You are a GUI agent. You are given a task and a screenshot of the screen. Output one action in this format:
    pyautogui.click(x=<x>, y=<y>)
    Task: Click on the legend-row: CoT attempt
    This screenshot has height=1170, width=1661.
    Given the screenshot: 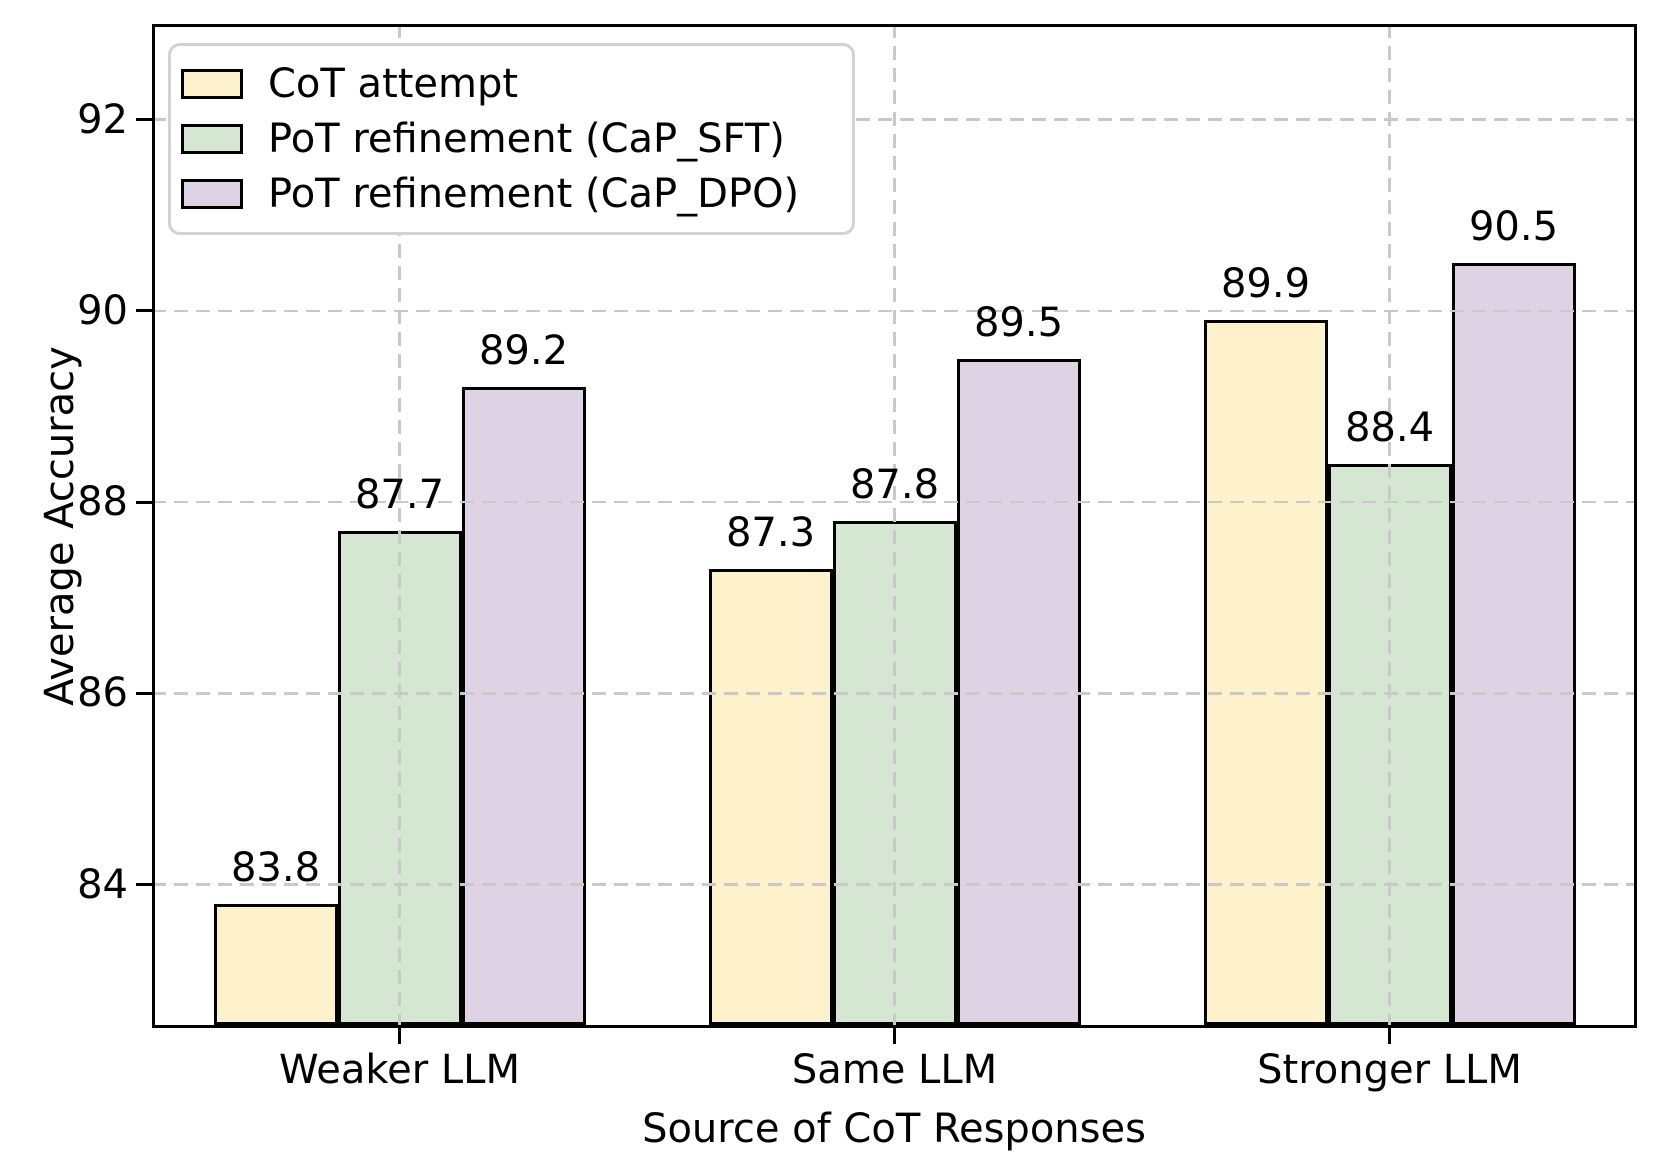 What is the action you would take?
    pyautogui.click(x=504, y=84)
    